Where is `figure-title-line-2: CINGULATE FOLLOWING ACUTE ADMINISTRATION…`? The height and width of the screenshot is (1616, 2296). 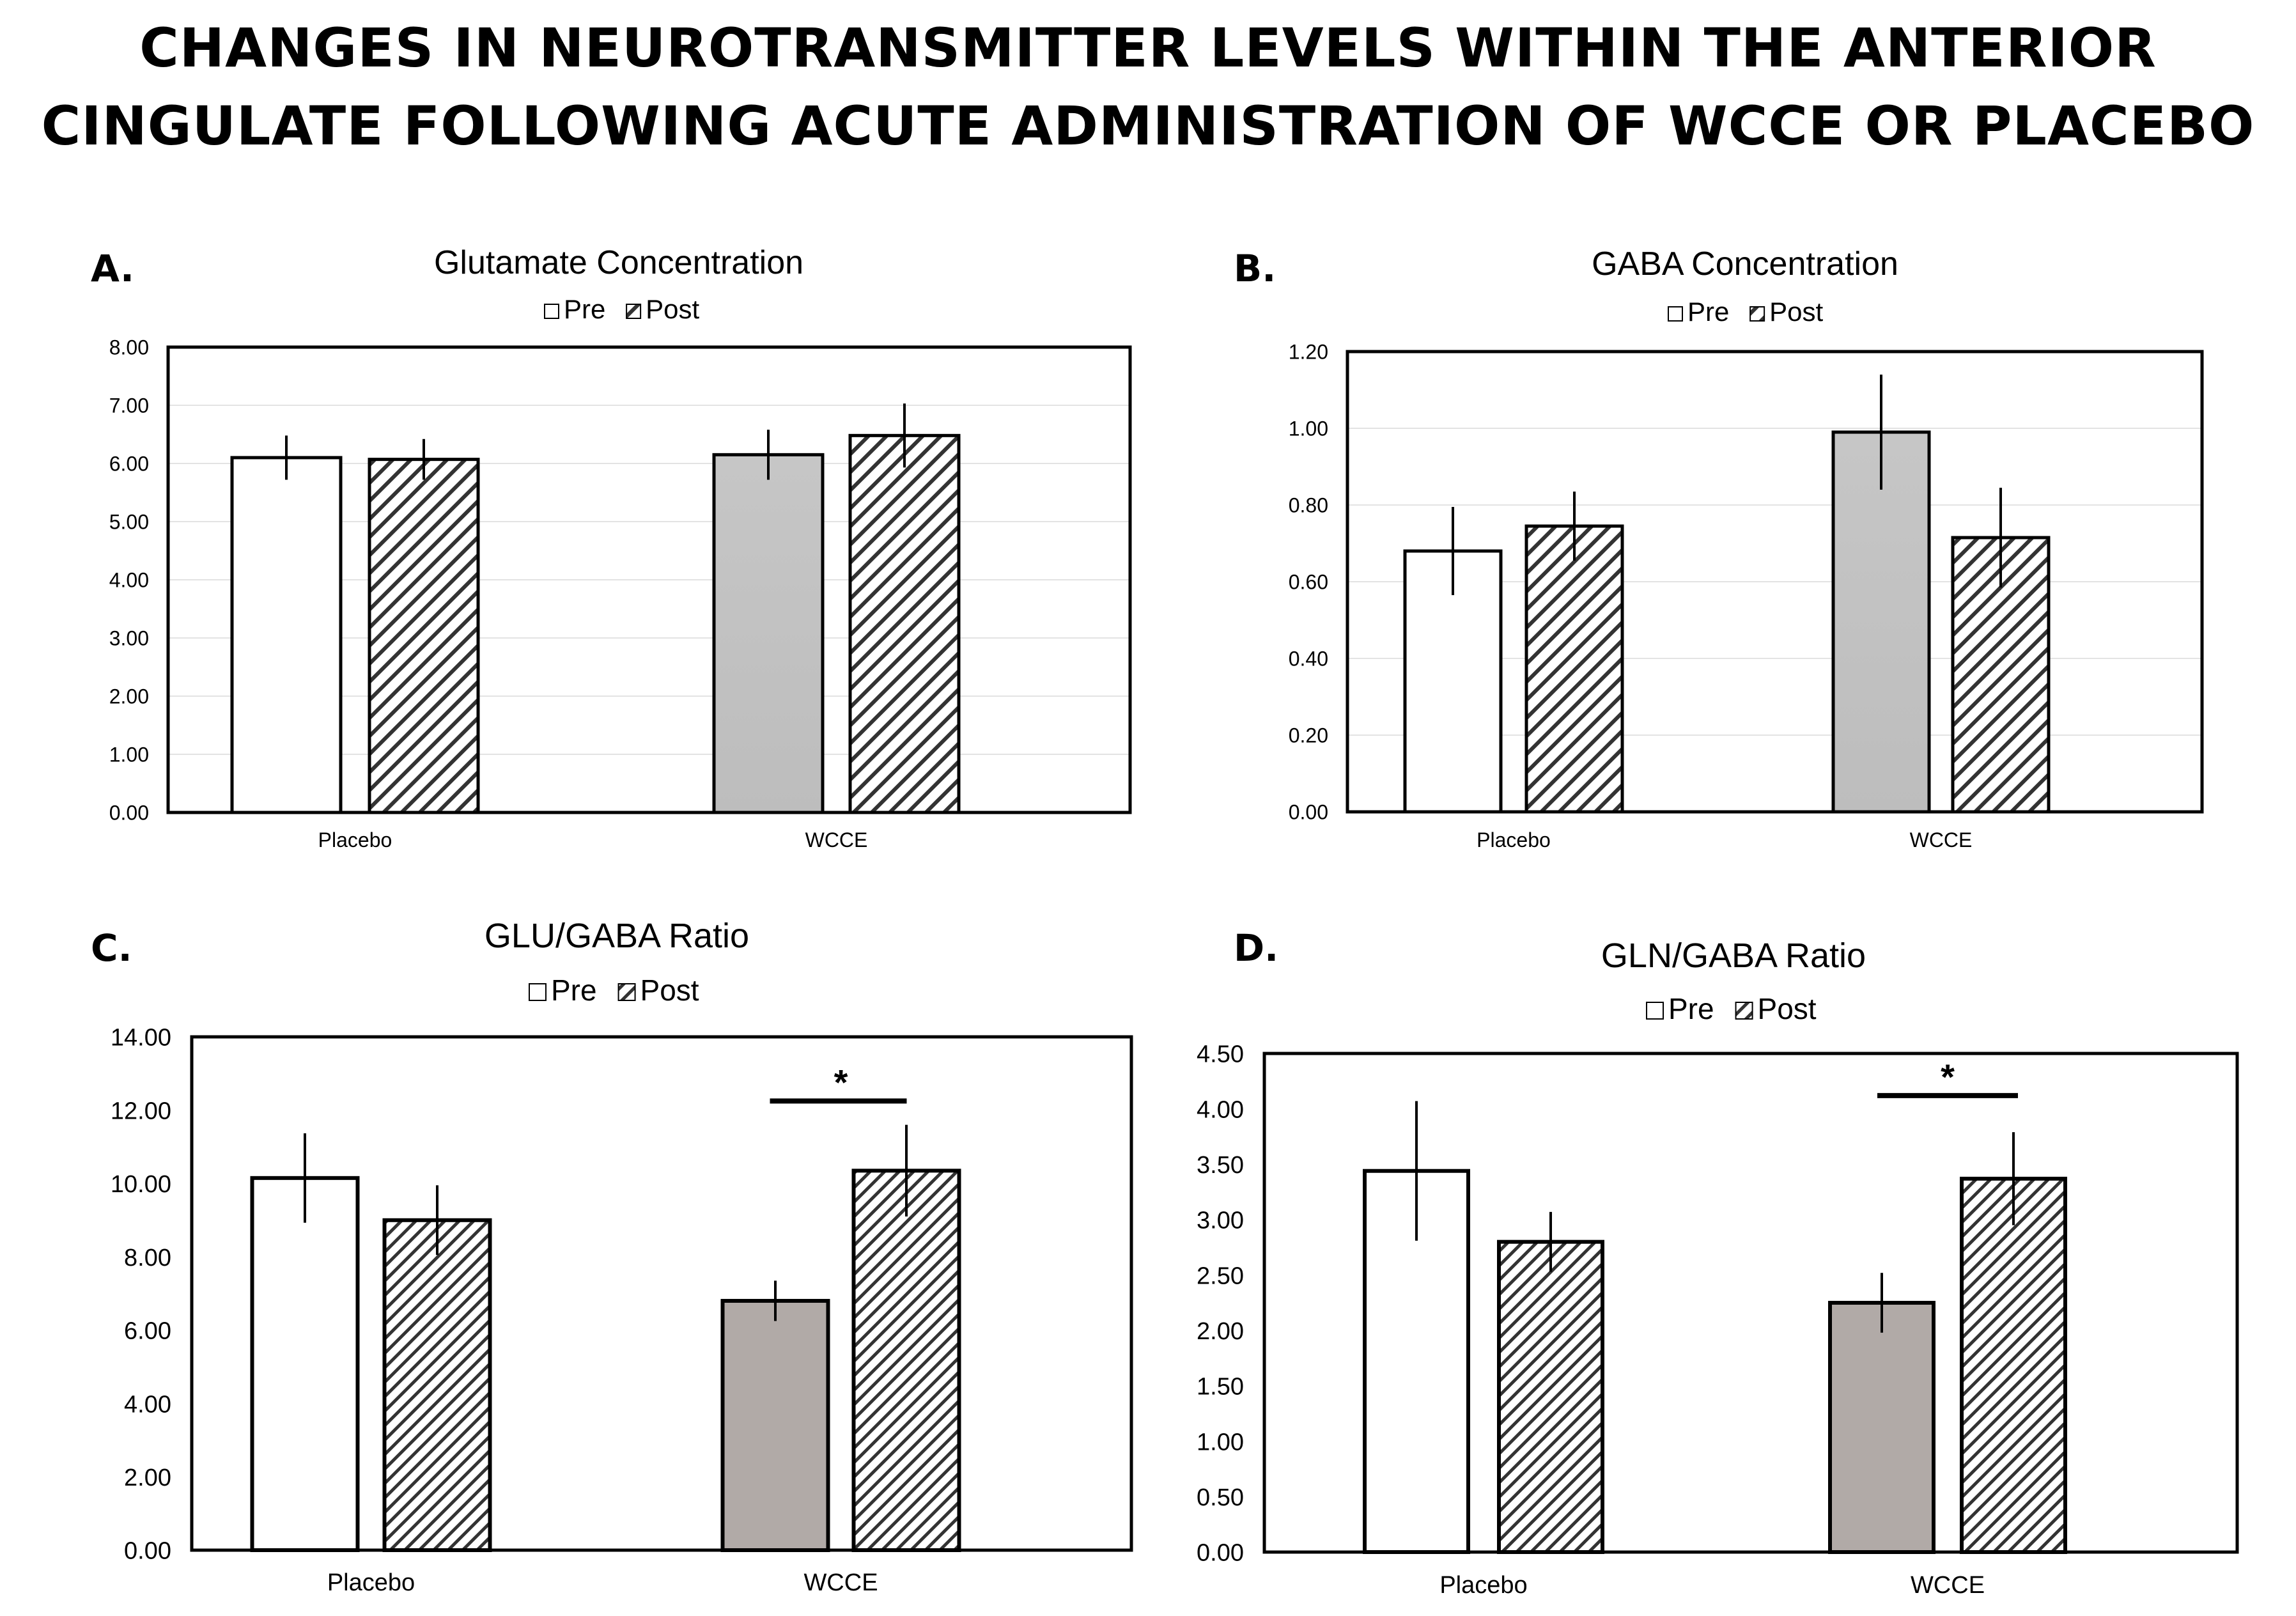
figure-title-line-2: CINGULATE FOLLOWING ACUTE ADMINISTRATION… is located at coordinates (1148, 126).